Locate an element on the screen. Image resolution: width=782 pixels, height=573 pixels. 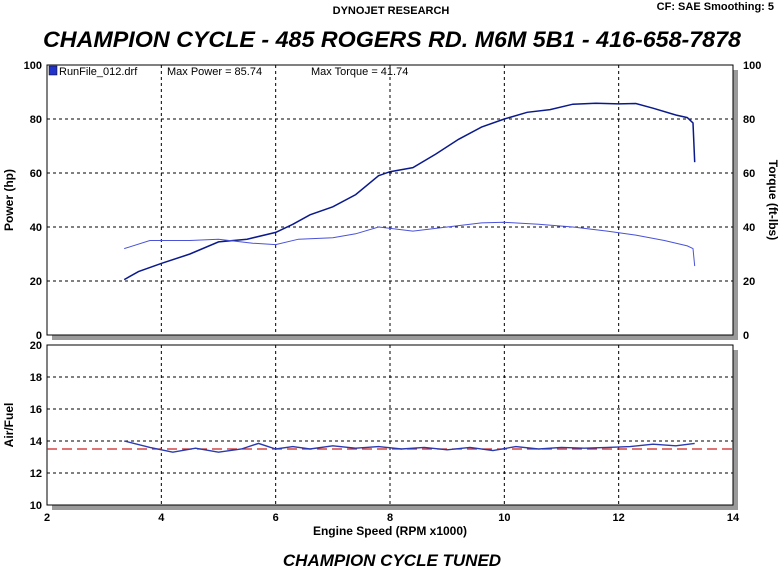
power-tick-label: 60 is located at coordinates (36, 174).